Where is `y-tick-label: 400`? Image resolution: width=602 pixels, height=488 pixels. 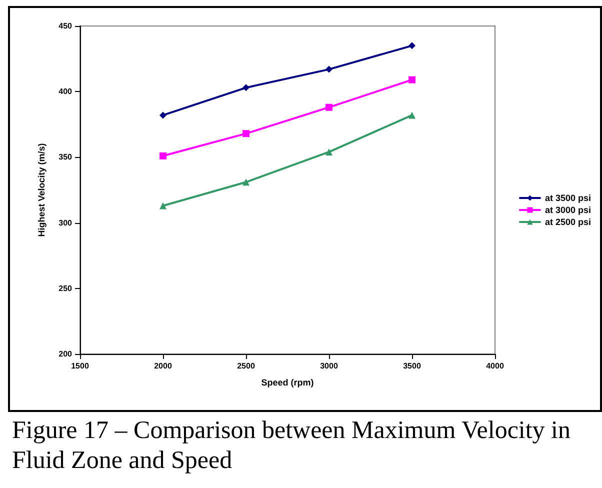
y-tick-label: 400 is located at coordinates (65, 91).